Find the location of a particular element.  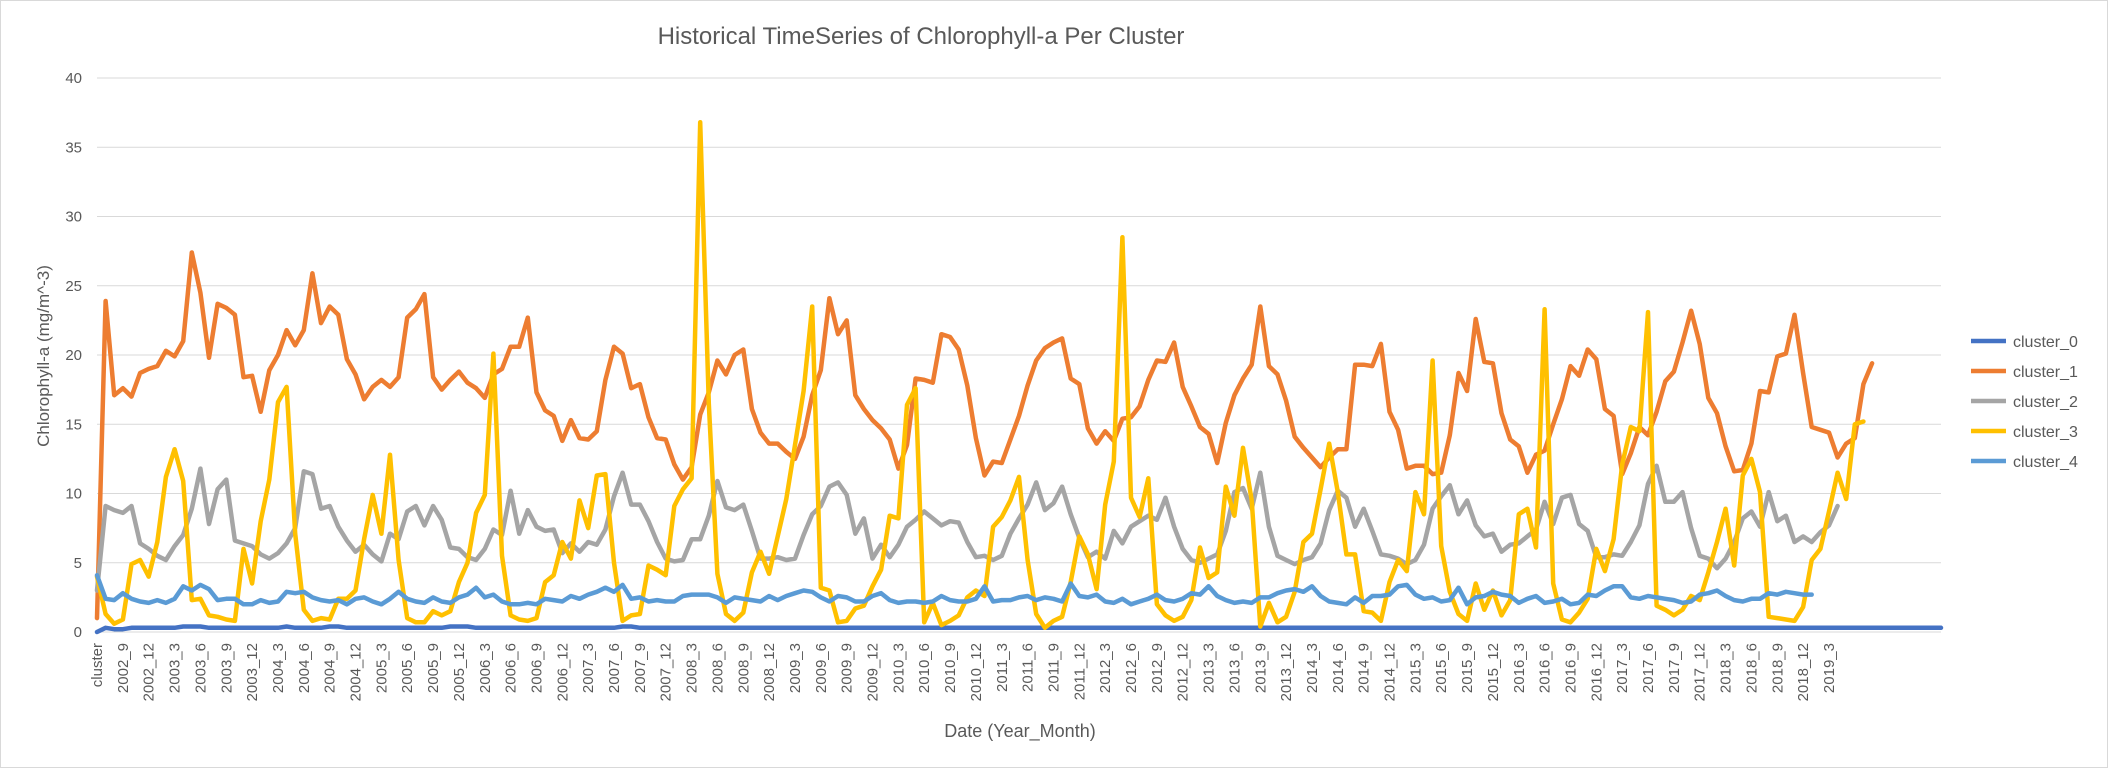

x-tick-label: 2006_12 is located at coordinates (562, 672).